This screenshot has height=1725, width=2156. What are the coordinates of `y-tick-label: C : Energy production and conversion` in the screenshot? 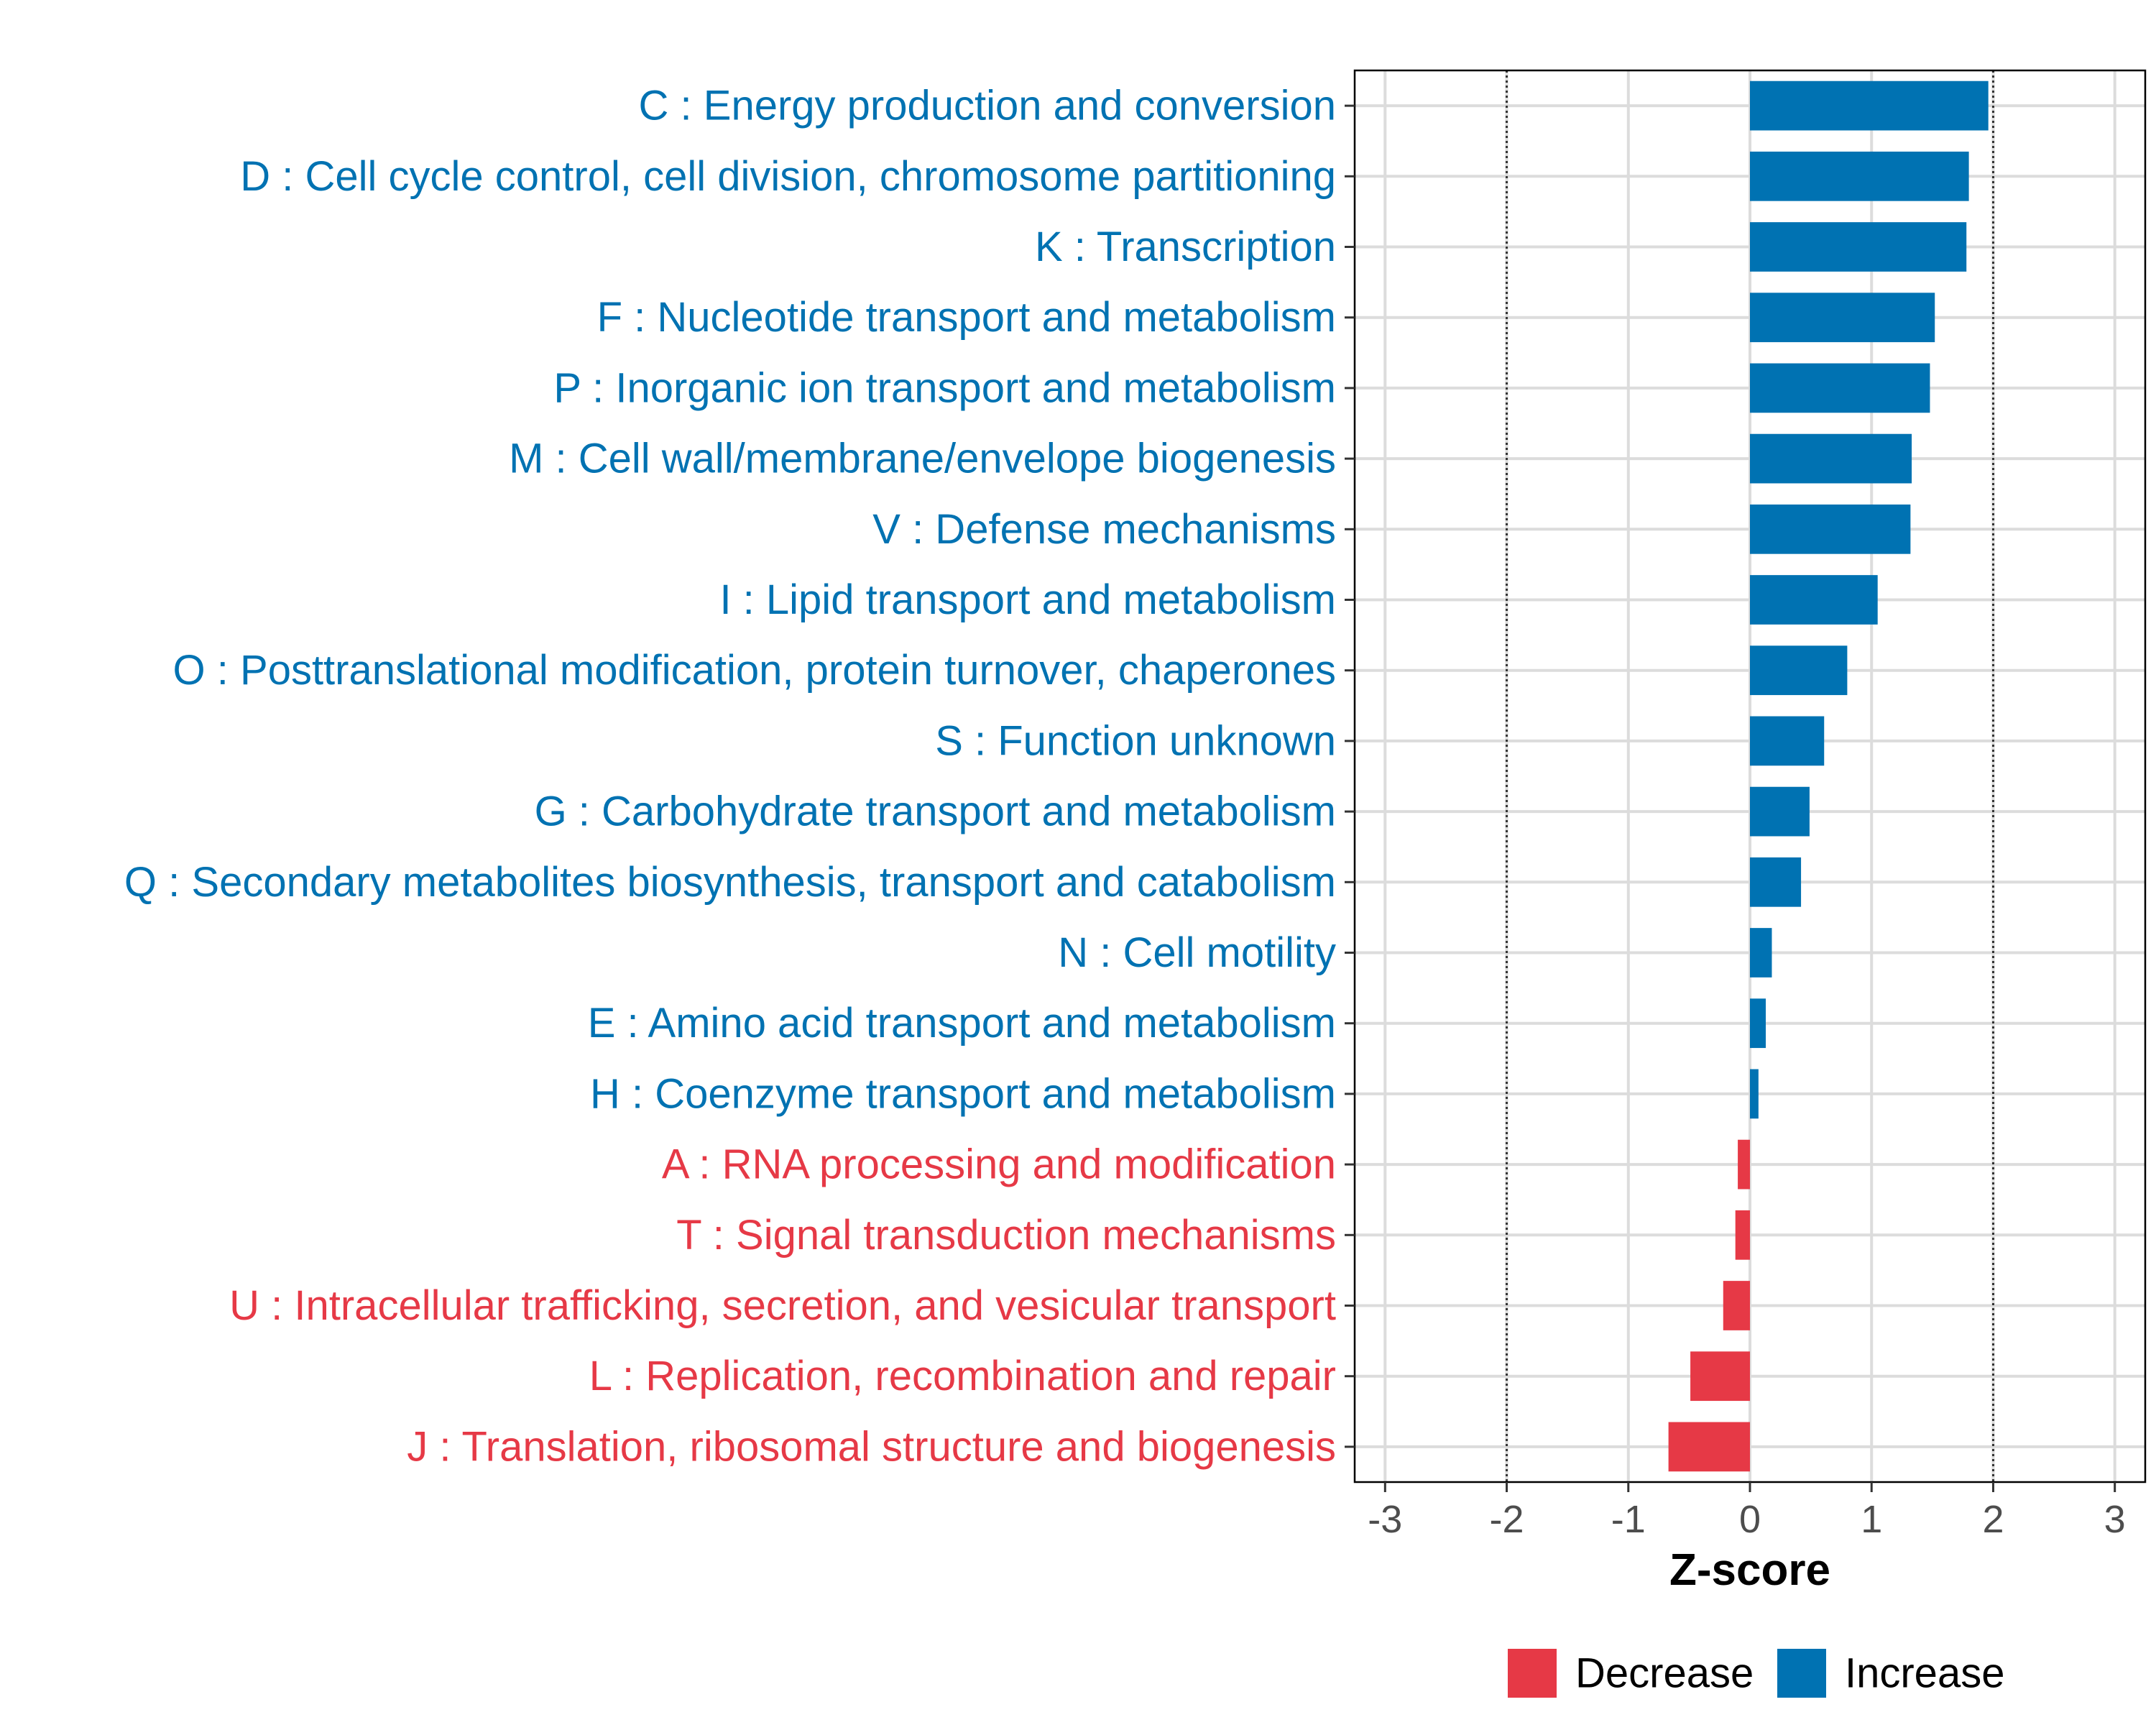 It's located at (987, 106).